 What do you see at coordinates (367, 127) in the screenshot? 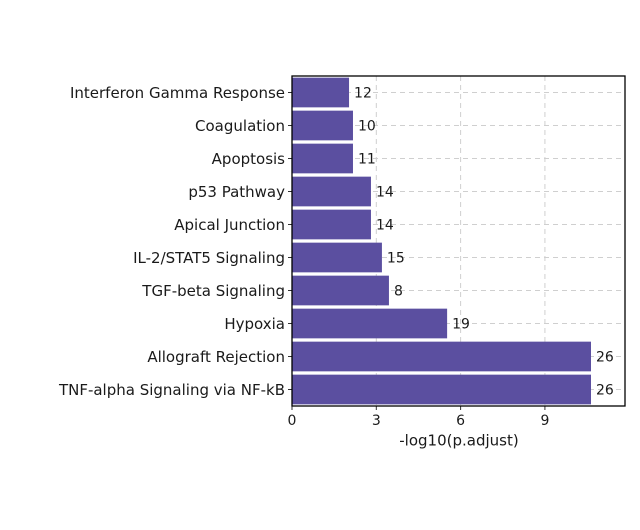
I see `count-label: 10` at bounding box center [367, 127].